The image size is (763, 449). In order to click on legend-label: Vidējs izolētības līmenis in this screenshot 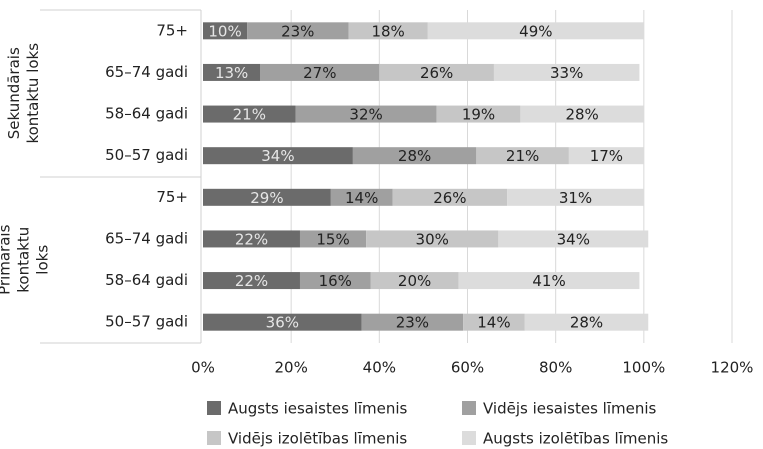, I will do `click(317, 439)`.